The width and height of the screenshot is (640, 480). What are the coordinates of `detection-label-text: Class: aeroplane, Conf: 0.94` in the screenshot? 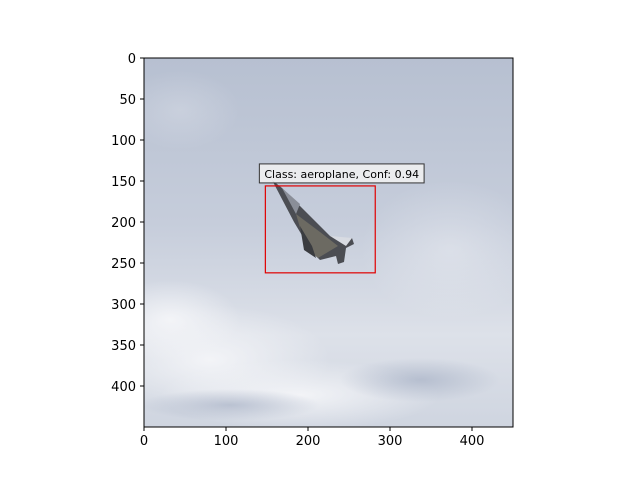 It's located at (341, 174).